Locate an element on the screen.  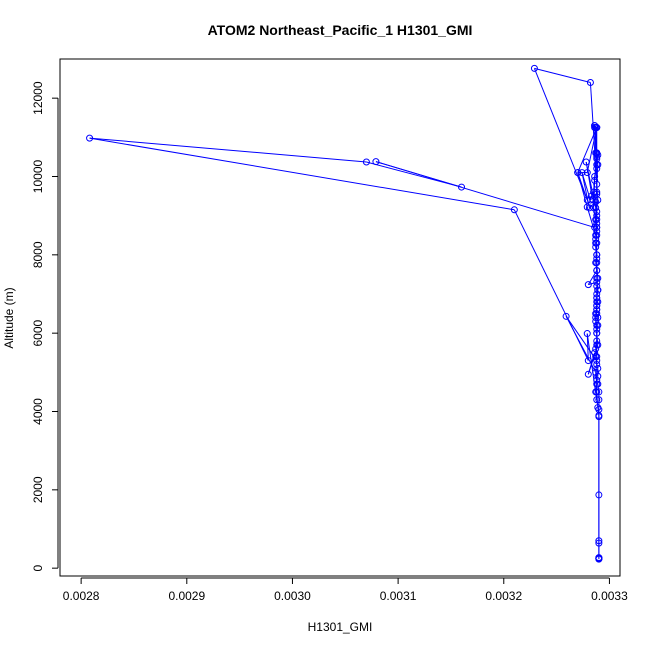
x-tick-label: 0.0030 is located at coordinates (292, 596).